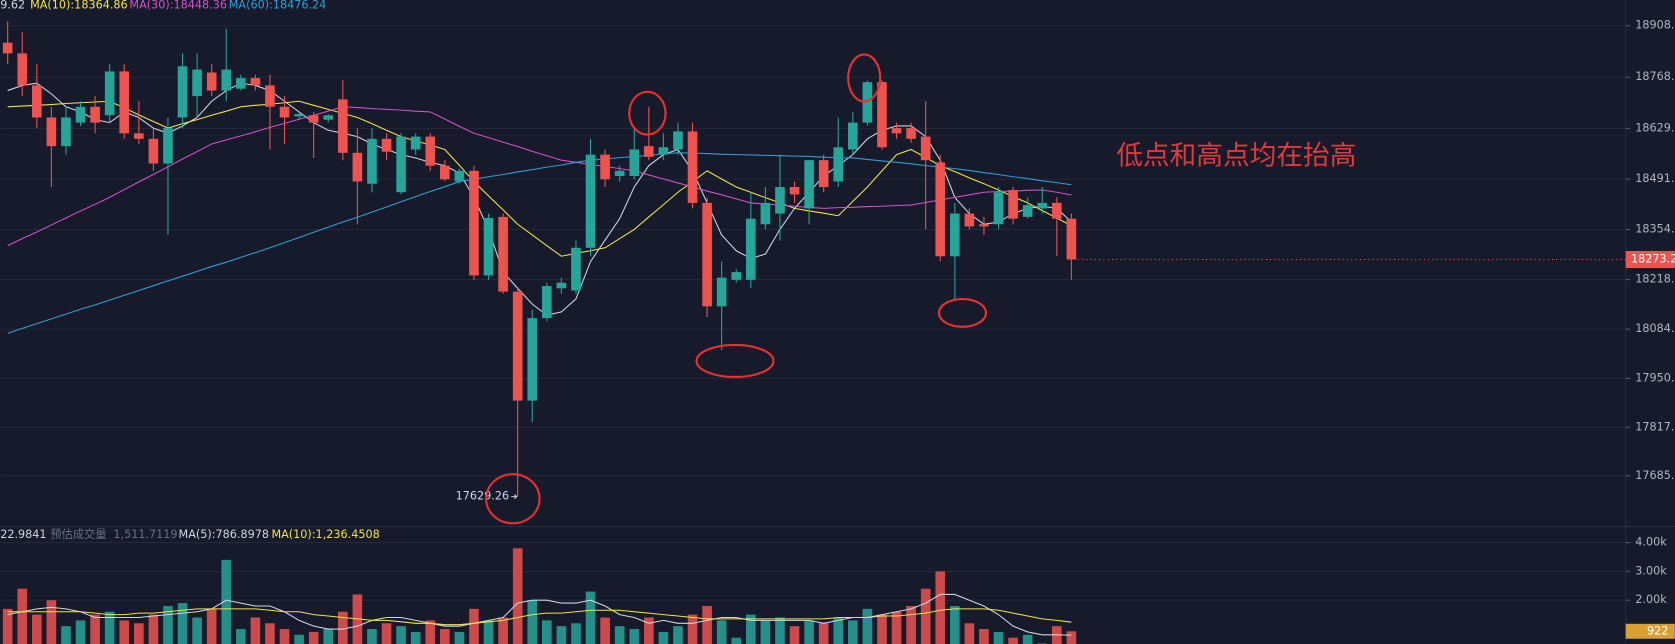 The width and height of the screenshot is (1675, 644). I want to click on price-tag-label: 18273.2, so click(1653, 259).